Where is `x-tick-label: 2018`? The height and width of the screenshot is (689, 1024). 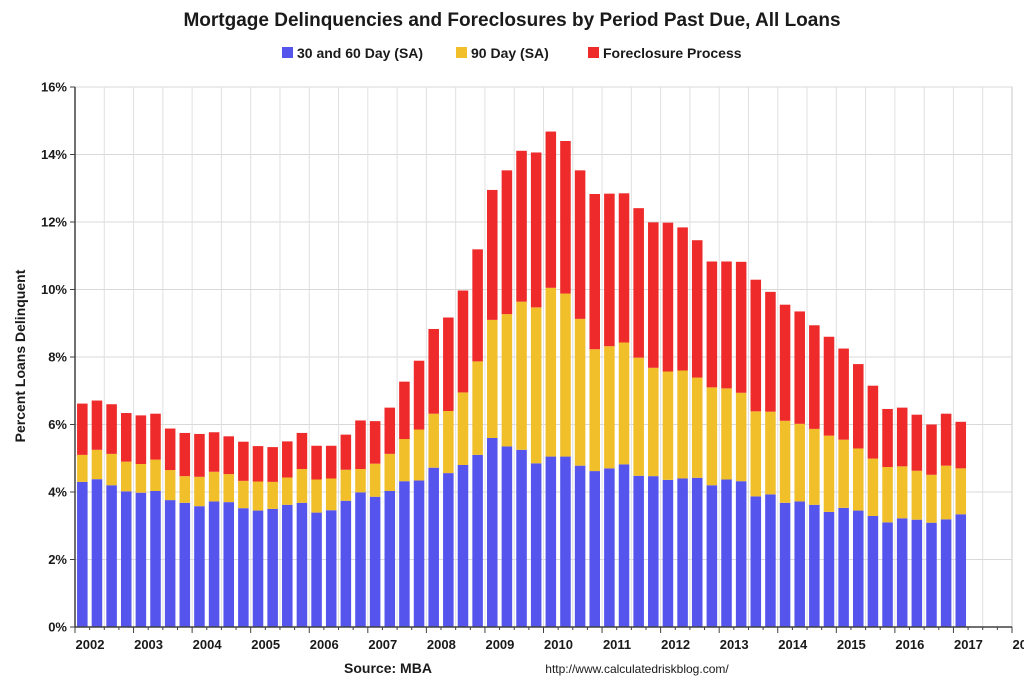
x-tick-label: 2018 is located at coordinates (1018, 644).